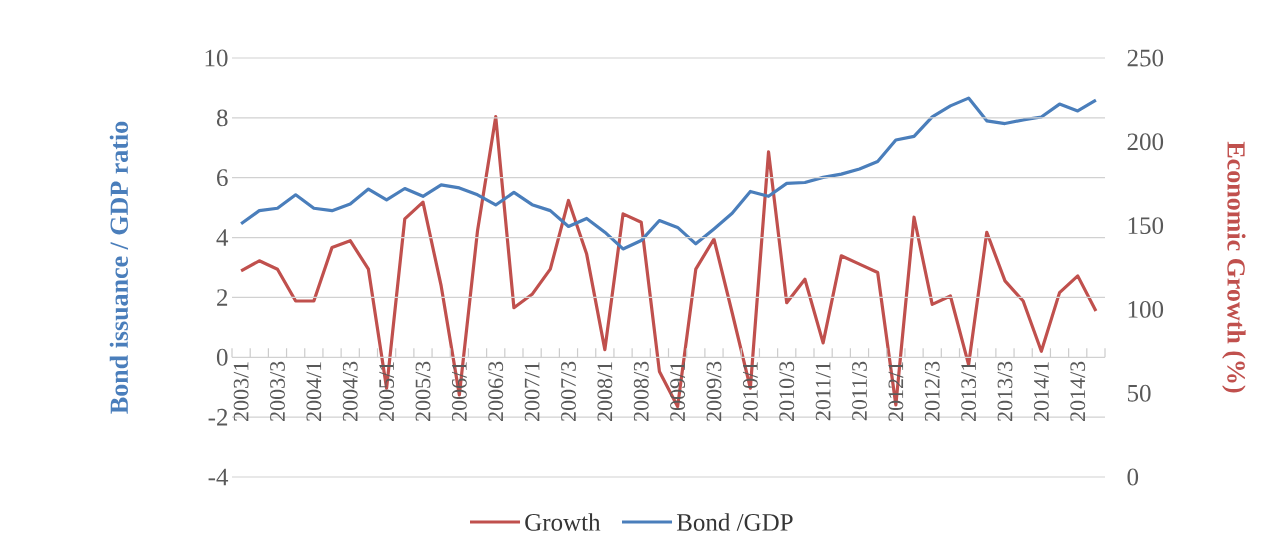 The height and width of the screenshot is (558, 1284). Describe the element at coordinates (216, 58) in the screenshot. I see `y-tick-label: 10` at that location.